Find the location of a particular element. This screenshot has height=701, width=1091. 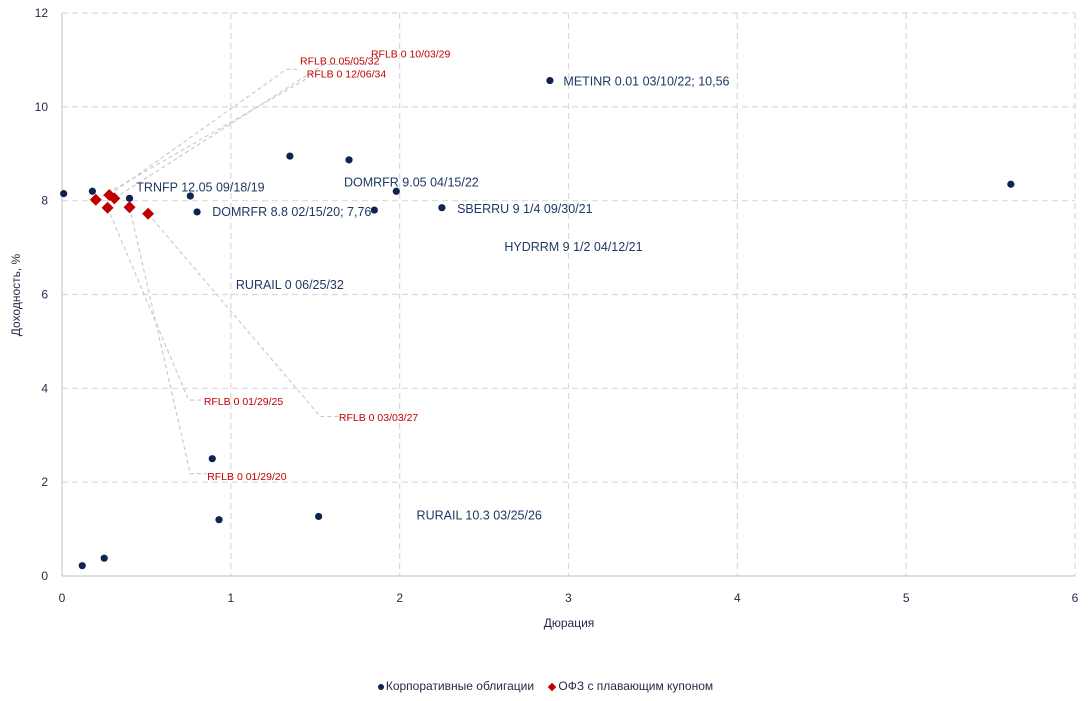

x-tick-label: 5 is located at coordinates (906, 598).